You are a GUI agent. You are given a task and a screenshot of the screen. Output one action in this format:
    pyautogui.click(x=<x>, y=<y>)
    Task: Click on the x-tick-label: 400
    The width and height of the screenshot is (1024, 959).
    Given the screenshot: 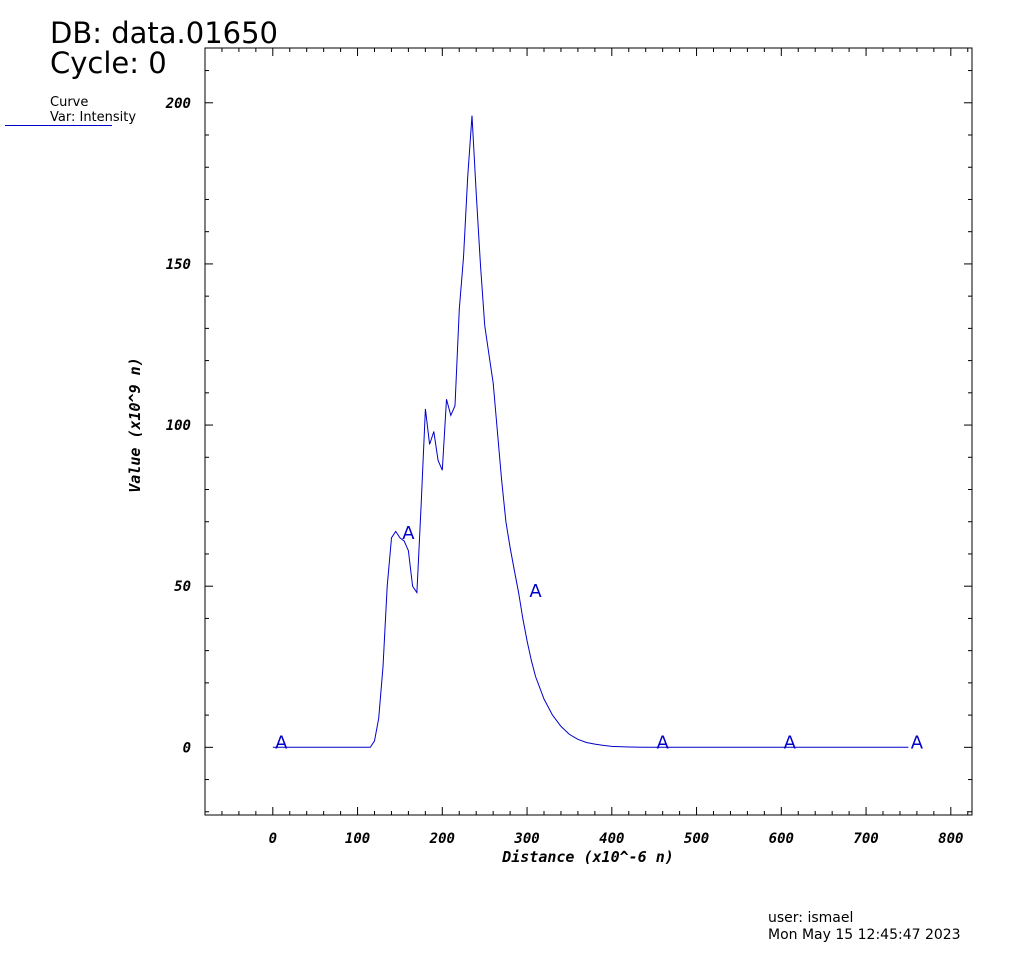 What is the action you would take?
    pyautogui.click(x=611, y=839)
    